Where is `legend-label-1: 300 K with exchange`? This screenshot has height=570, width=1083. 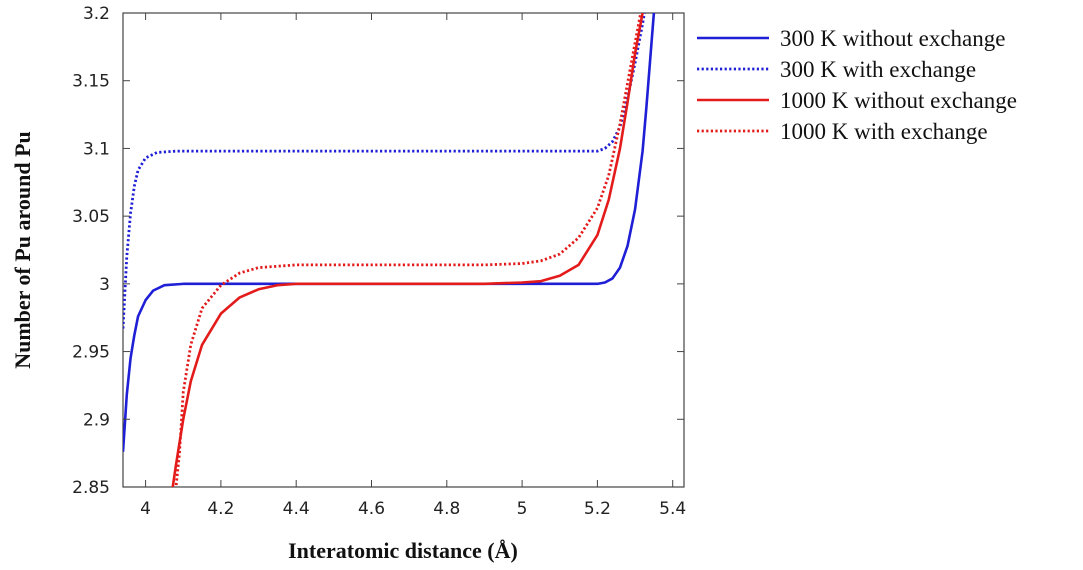
legend-label-1: 300 K with exchange is located at coordinates (878, 69).